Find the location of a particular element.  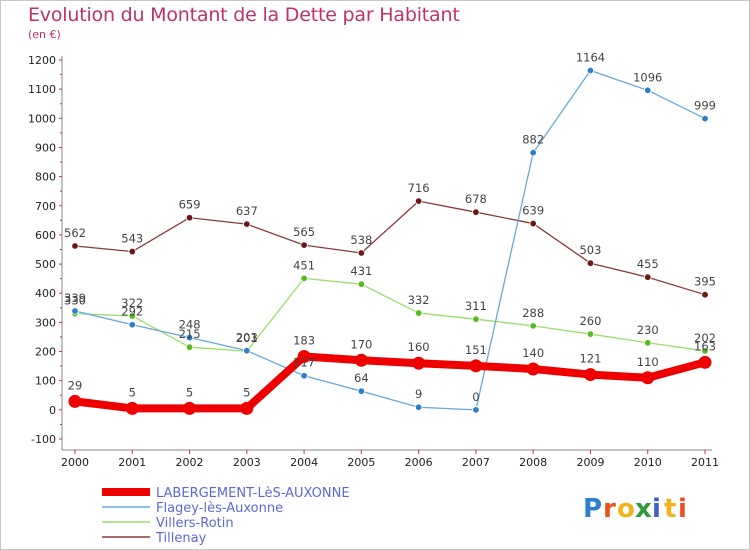

data-label-tillenay: 395 is located at coordinates (705, 282).